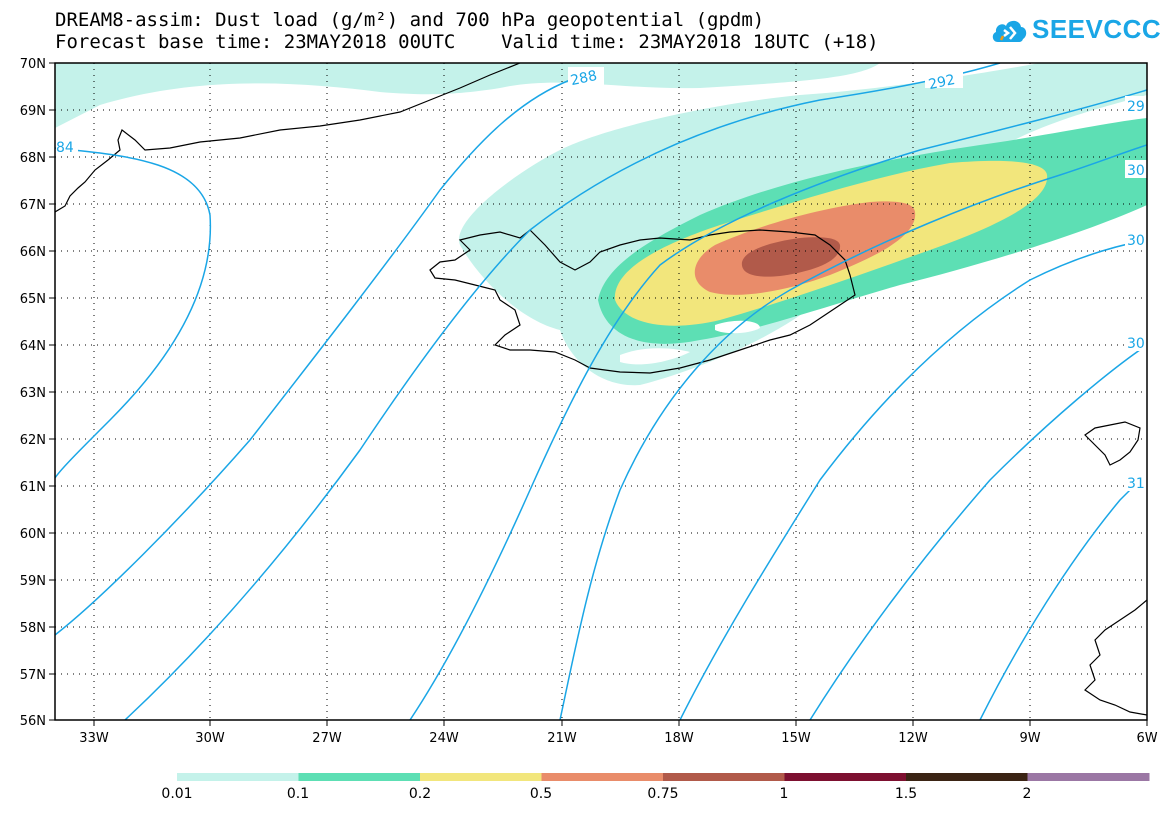  I want to click on longitude-labels: 33W 30W 27W 24W 21W 18W 15W 12W 9W 6W, so click(618, 738).